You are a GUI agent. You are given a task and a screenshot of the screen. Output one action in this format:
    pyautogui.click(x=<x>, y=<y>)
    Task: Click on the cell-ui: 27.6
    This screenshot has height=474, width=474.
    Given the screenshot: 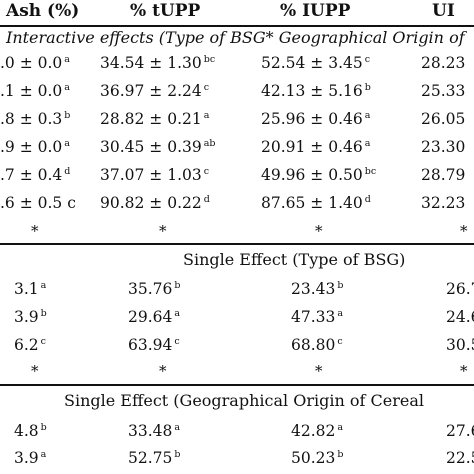 What is the action you would take?
    pyautogui.click(x=460, y=431)
    